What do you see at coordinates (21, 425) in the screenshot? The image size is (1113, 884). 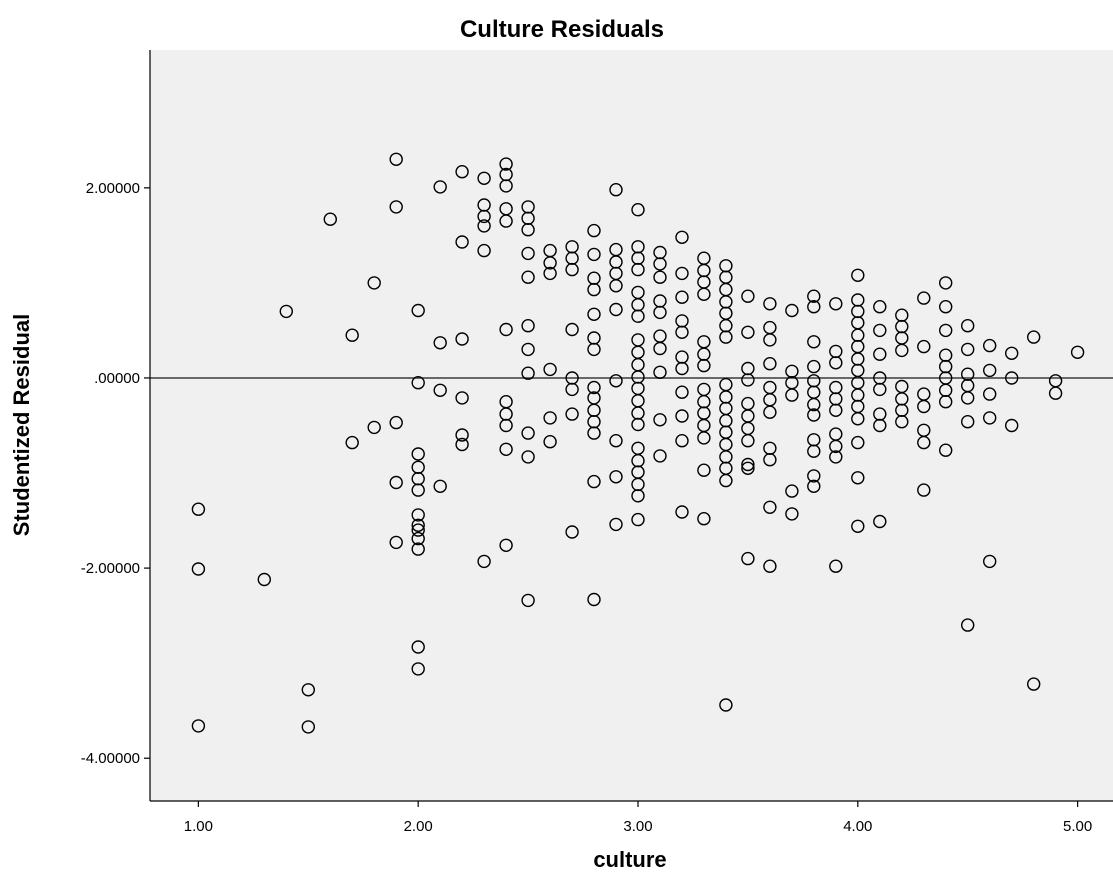 I see `y-axis-label: Studentized Residual` at bounding box center [21, 425].